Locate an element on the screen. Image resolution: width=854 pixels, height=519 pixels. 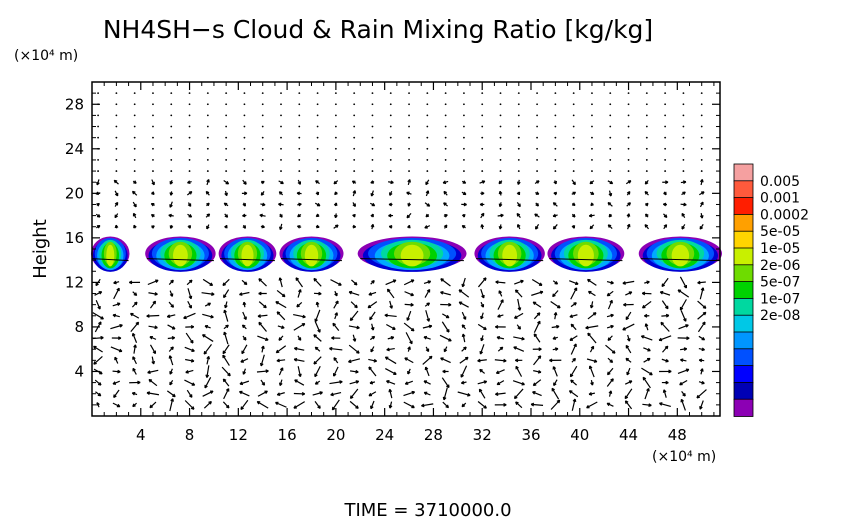
cloud-band is located at coordinates (680, 255).